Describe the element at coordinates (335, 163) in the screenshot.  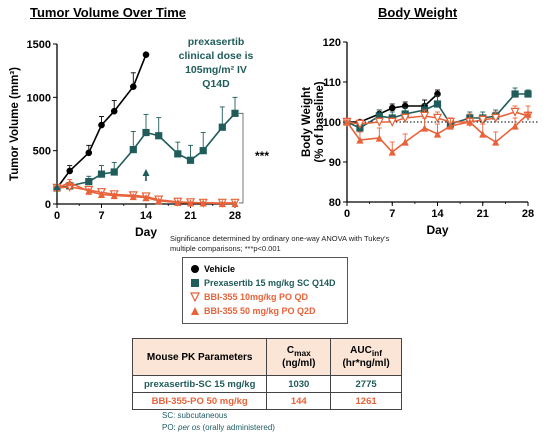
I see `y-tick-label: 90` at that location.